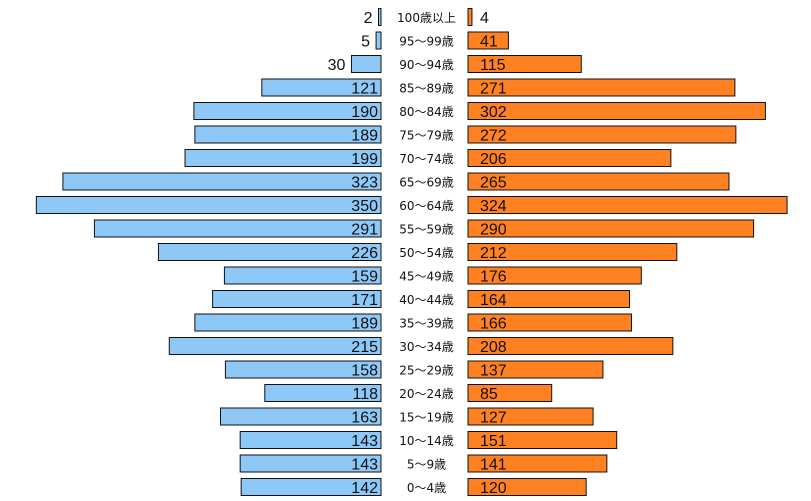 The height and width of the screenshot is (501, 811). What do you see at coordinates (426, 465) in the screenshot?
I see `age-group-label: 5～9歳` at bounding box center [426, 465].